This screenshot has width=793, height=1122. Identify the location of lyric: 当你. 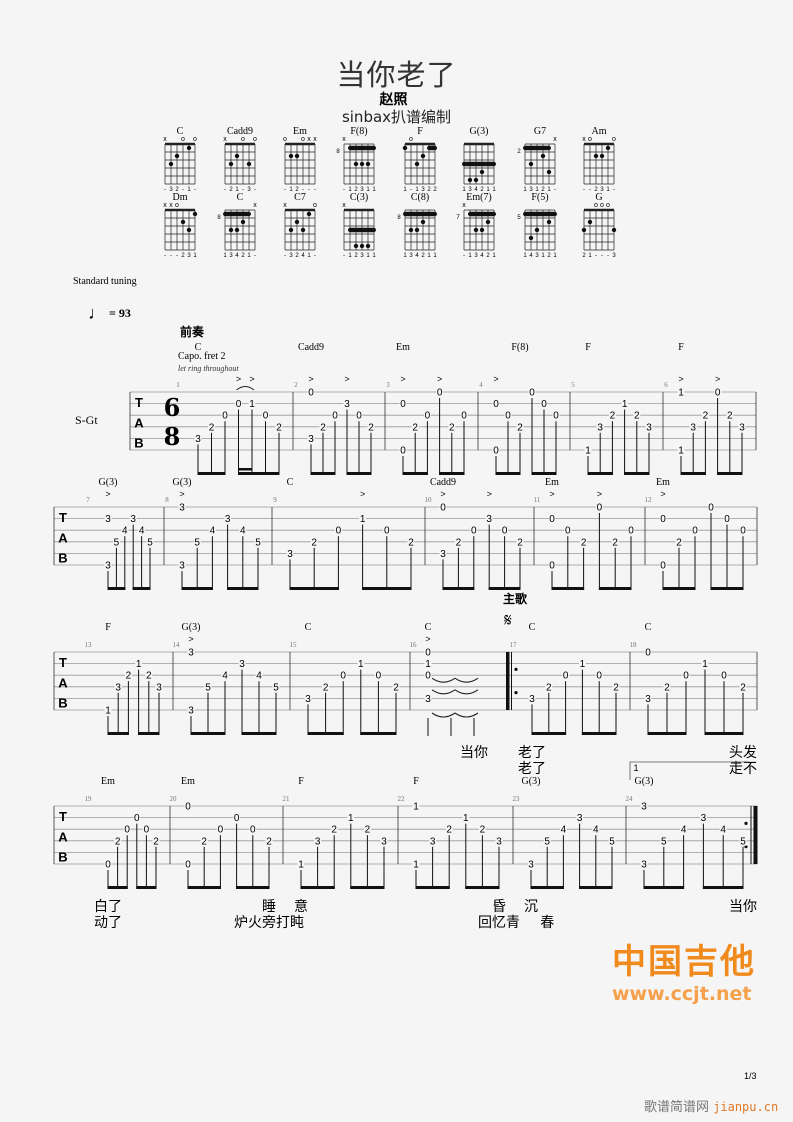
(474, 753).